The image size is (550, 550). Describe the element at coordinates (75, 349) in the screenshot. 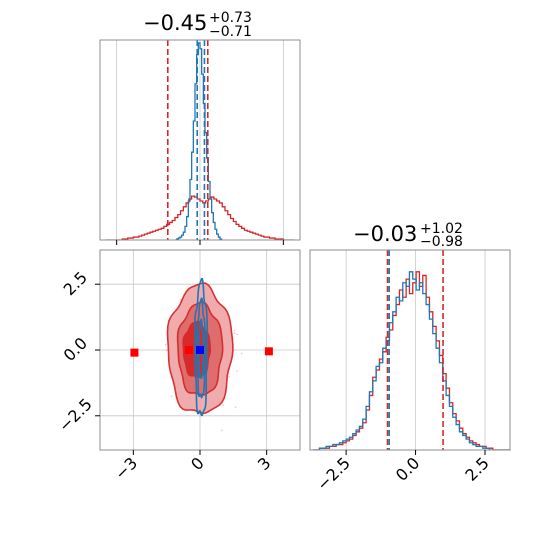

I see `joint-ytick-label: 0.0` at that location.